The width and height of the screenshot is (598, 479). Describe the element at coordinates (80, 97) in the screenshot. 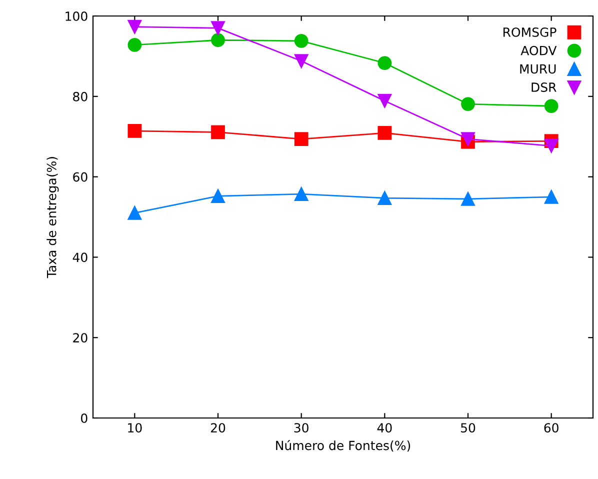

I see `y-tick-label: 80` at that location.